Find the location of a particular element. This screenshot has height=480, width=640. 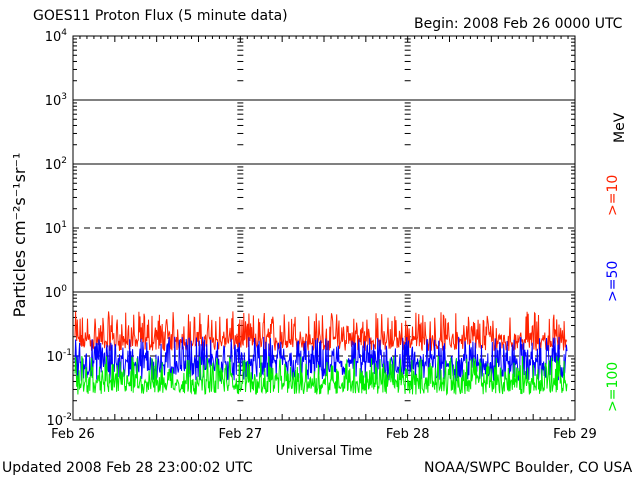

series-50-mev is located at coordinates (321, 359).